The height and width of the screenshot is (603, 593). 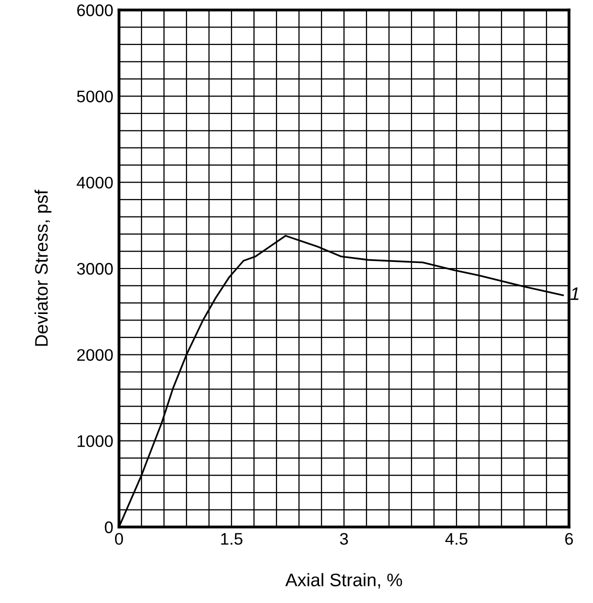 I want to click on x-tick-label: 3, so click(x=344, y=538).